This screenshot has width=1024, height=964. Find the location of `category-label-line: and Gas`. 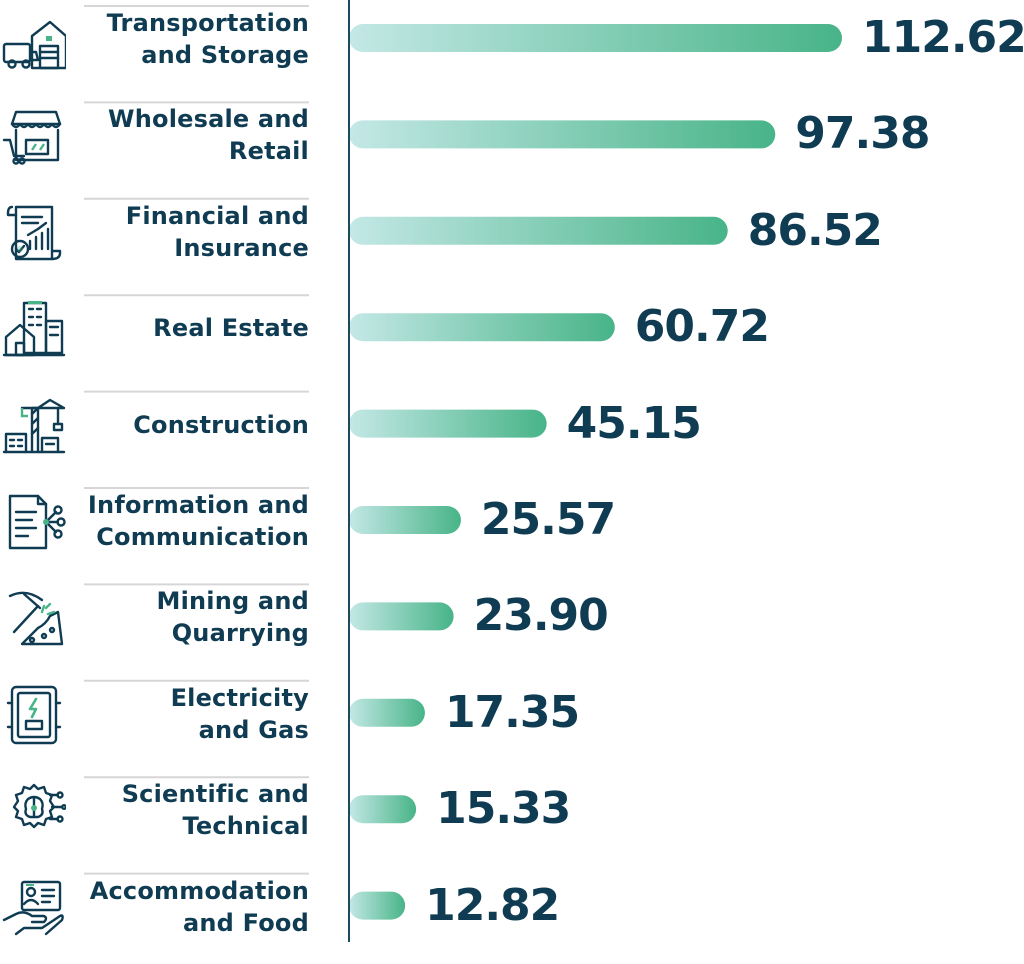

category-label-line: and Gas is located at coordinates (253, 729).